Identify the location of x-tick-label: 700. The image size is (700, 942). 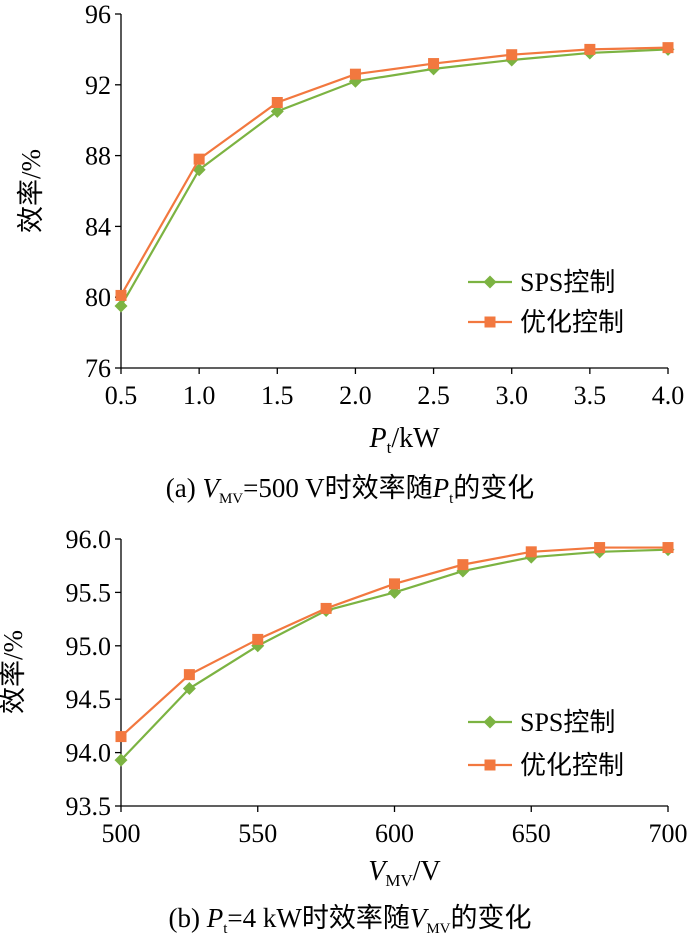
(668, 833).